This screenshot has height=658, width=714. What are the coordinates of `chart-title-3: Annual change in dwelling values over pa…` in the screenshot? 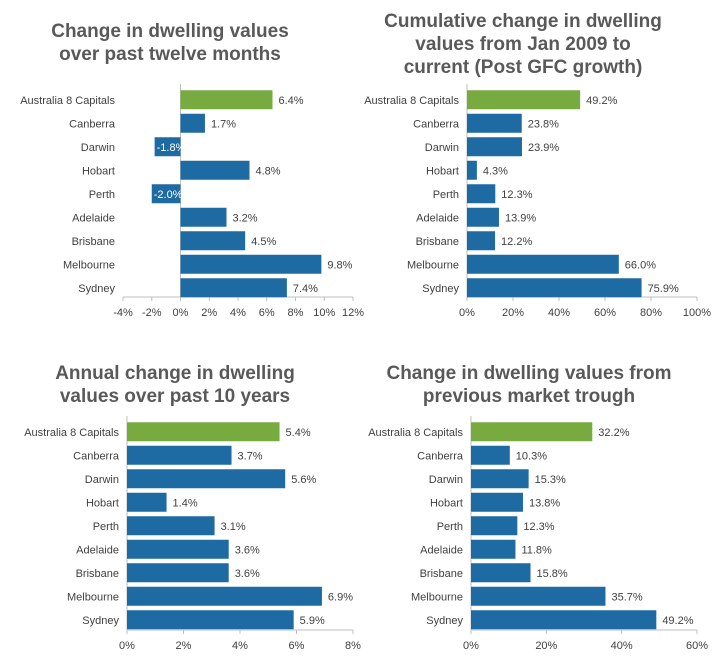 It's located at (175, 385).